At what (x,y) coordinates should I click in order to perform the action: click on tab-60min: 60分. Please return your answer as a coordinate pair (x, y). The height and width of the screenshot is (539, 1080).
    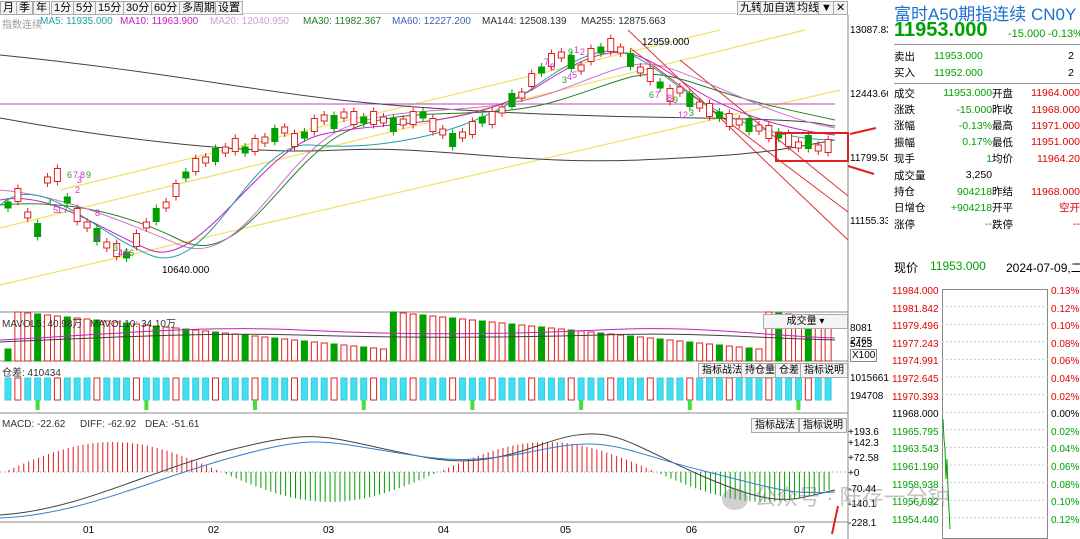
    Looking at the image, I should click on (166, 8).